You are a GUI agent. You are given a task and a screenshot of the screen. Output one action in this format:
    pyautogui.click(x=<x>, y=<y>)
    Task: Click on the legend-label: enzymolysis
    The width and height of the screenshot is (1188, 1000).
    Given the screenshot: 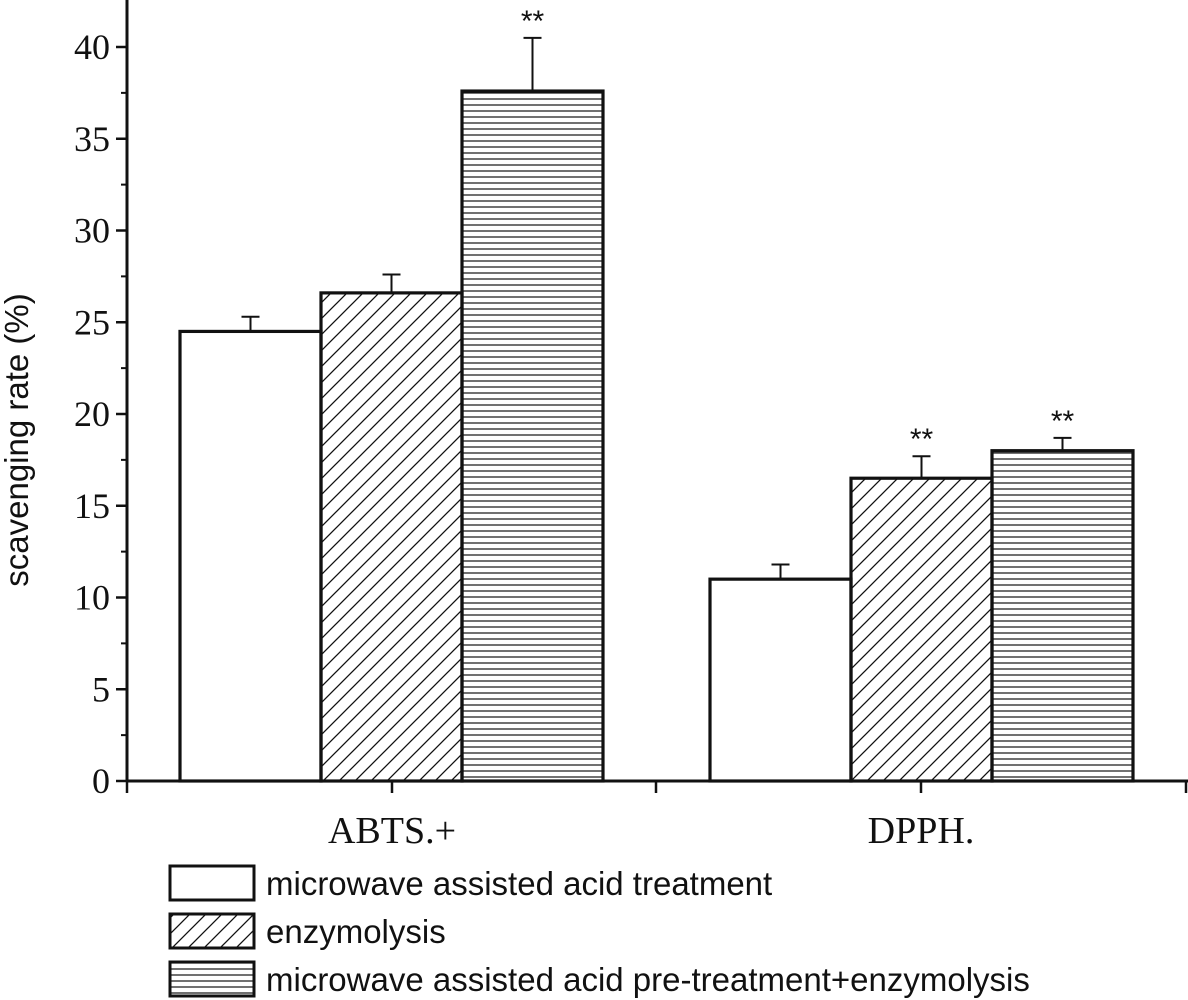 What is the action you would take?
    pyautogui.click(x=356, y=931)
    